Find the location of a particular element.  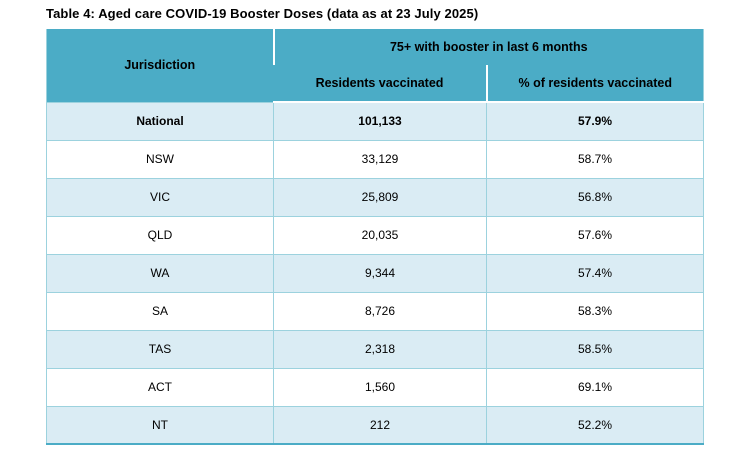

cell-jurisdiction: NT is located at coordinates (160, 425).